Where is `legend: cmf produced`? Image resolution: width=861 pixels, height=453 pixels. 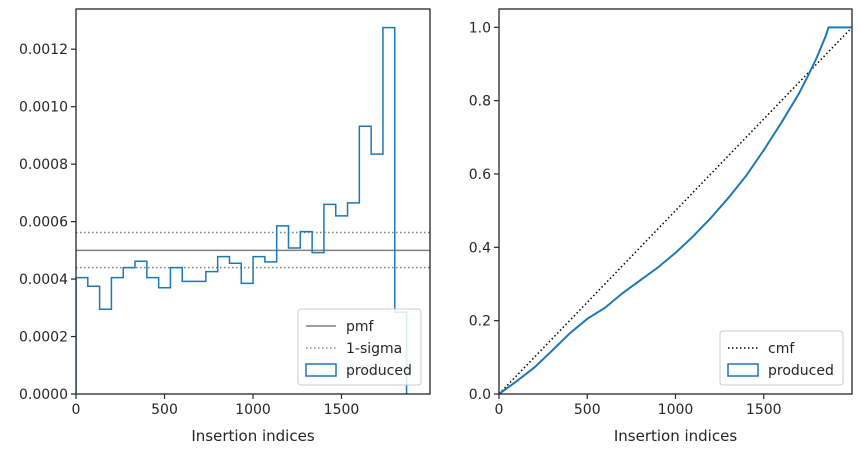 legend: cmf produced is located at coordinates (781, 358).